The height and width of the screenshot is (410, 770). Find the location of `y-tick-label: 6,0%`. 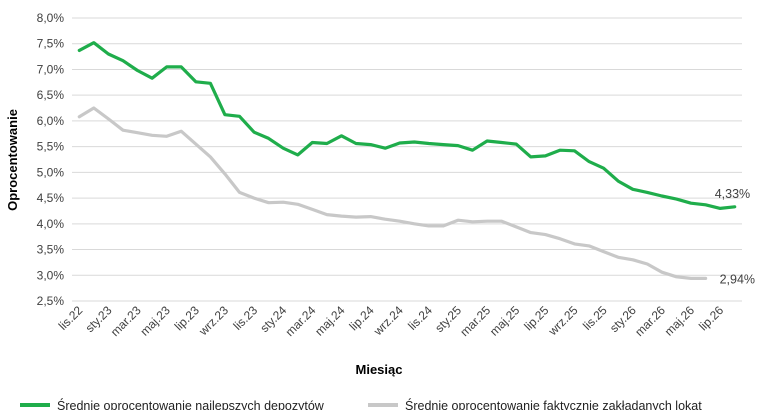

y-tick-label: 6,0% is located at coordinates (51, 121).